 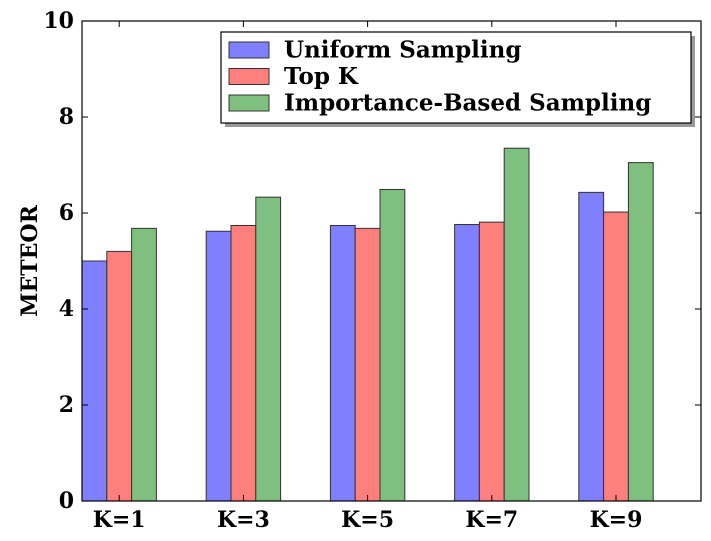 I want to click on bar-top-k-k9, so click(x=616, y=356).